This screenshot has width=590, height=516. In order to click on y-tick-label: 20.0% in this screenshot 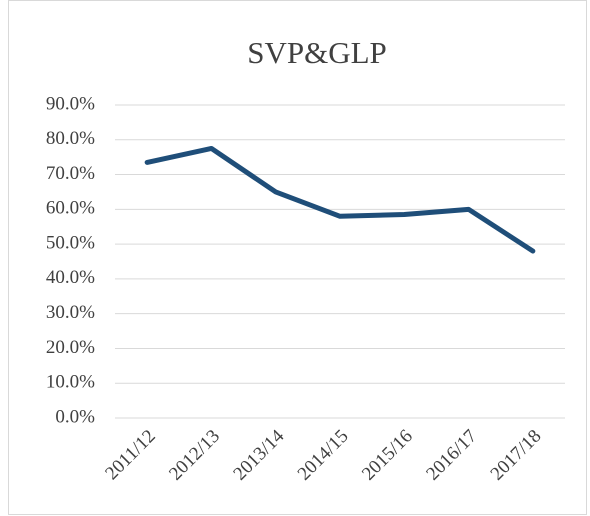, I will do `click(70, 347)`.